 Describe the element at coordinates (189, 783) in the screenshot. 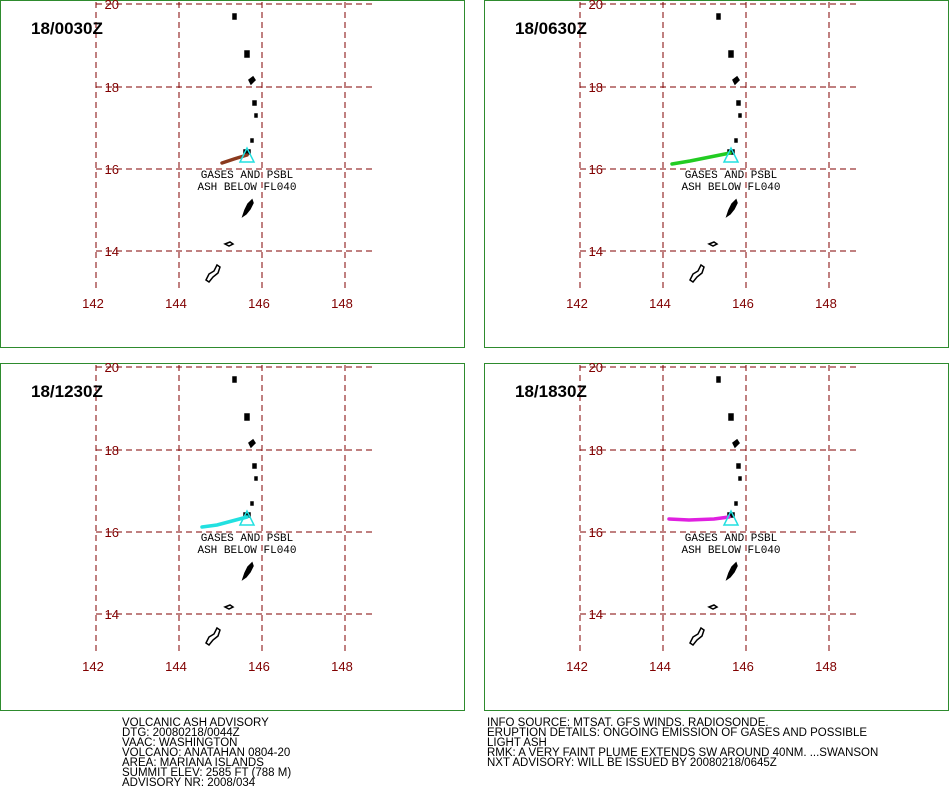

I see `advisory-line: ADVISORY NR: 2008/034` at that location.